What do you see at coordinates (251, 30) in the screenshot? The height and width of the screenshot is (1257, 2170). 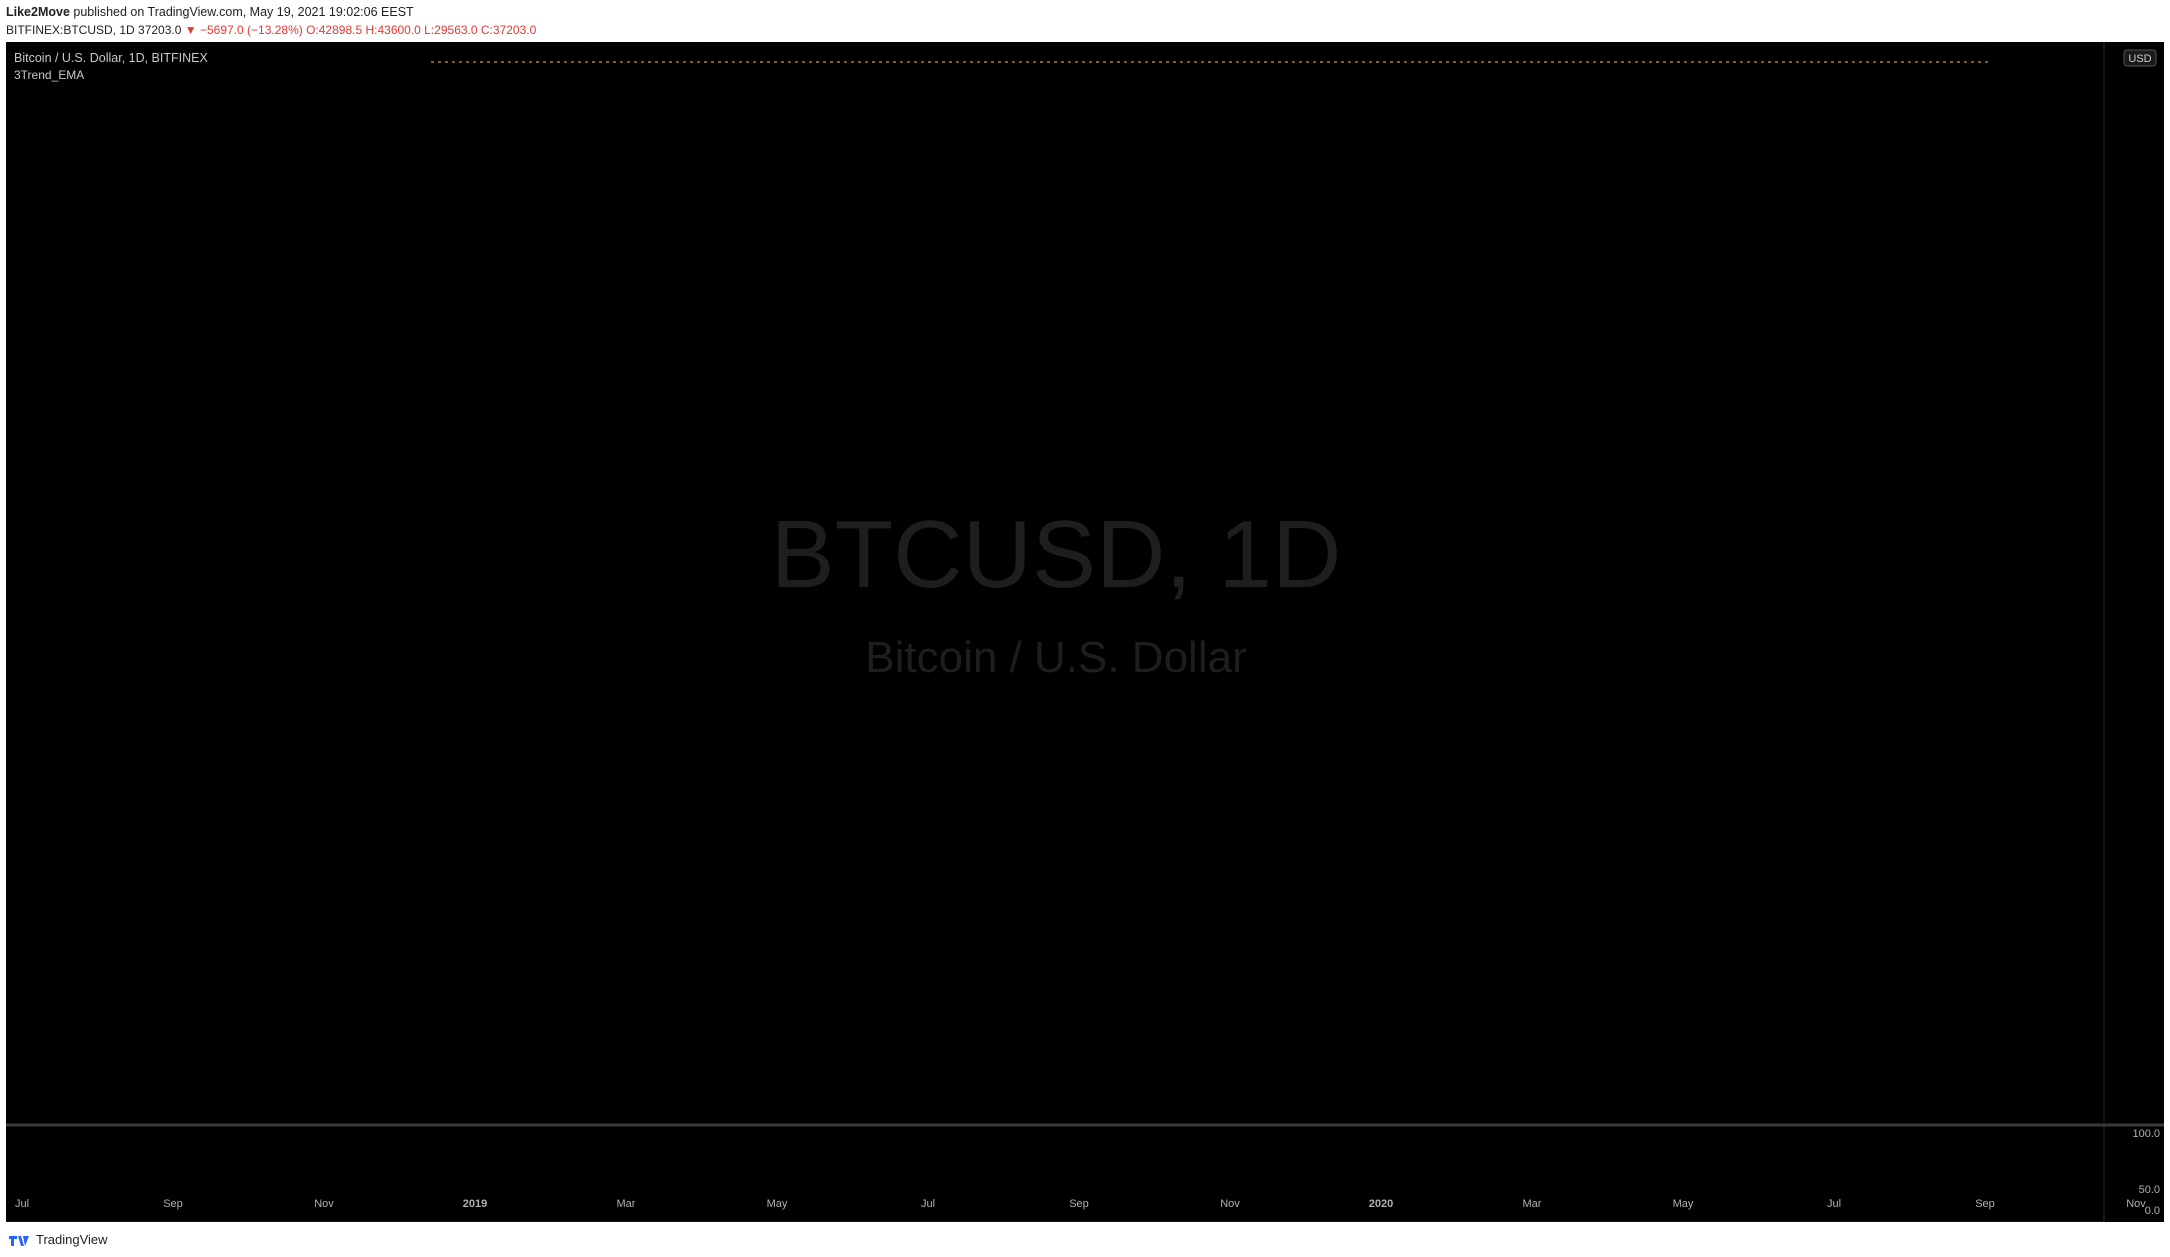 I see `change-text: −5697.0 (−13.28%)` at bounding box center [251, 30].